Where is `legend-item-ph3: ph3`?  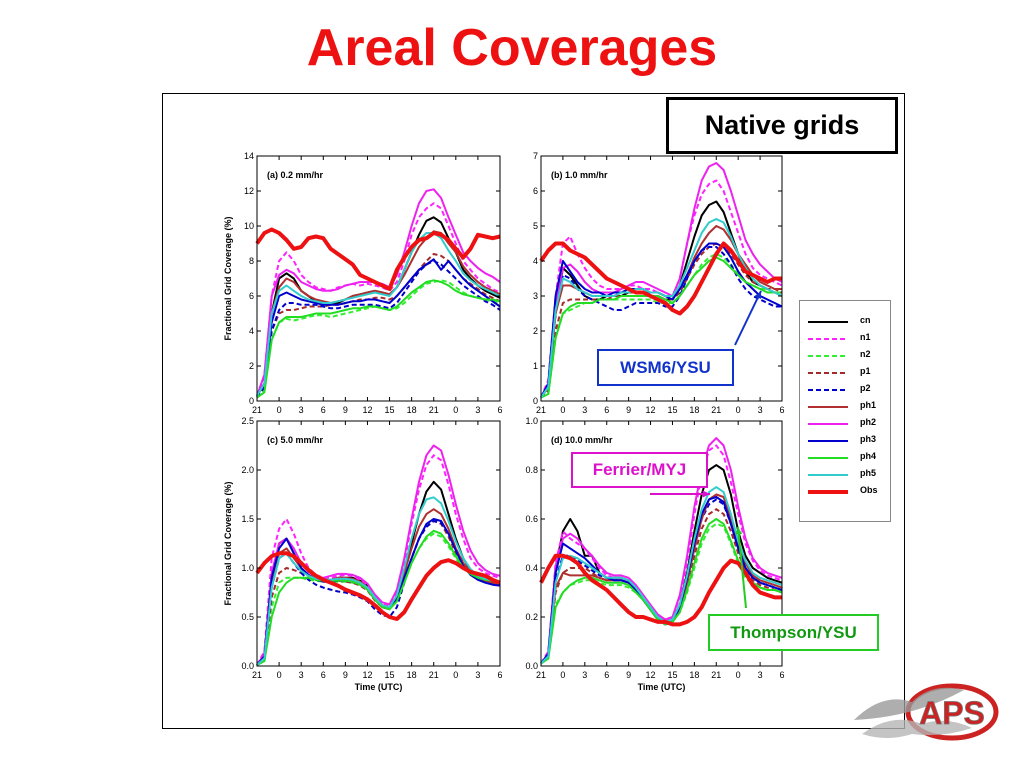 legend-item-ph3: ph3 is located at coordinates (846, 441).